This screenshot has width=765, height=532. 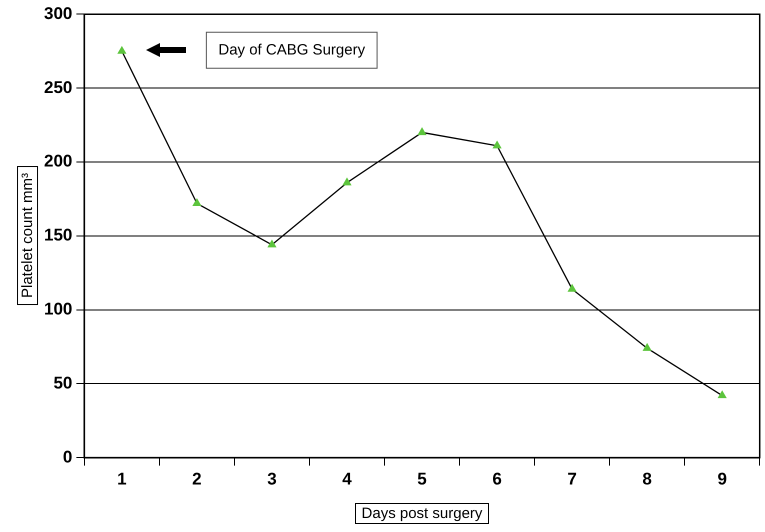 What do you see at coordinates (422, 478) in the screenshot?
I see `x-tick-label: 5` at bounding box center [422, 478].